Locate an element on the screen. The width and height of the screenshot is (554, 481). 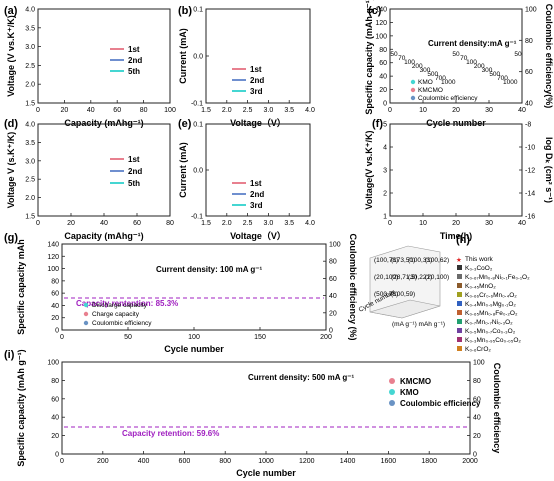
point-label-h: (100,59) is located at coordinates (403, 294).